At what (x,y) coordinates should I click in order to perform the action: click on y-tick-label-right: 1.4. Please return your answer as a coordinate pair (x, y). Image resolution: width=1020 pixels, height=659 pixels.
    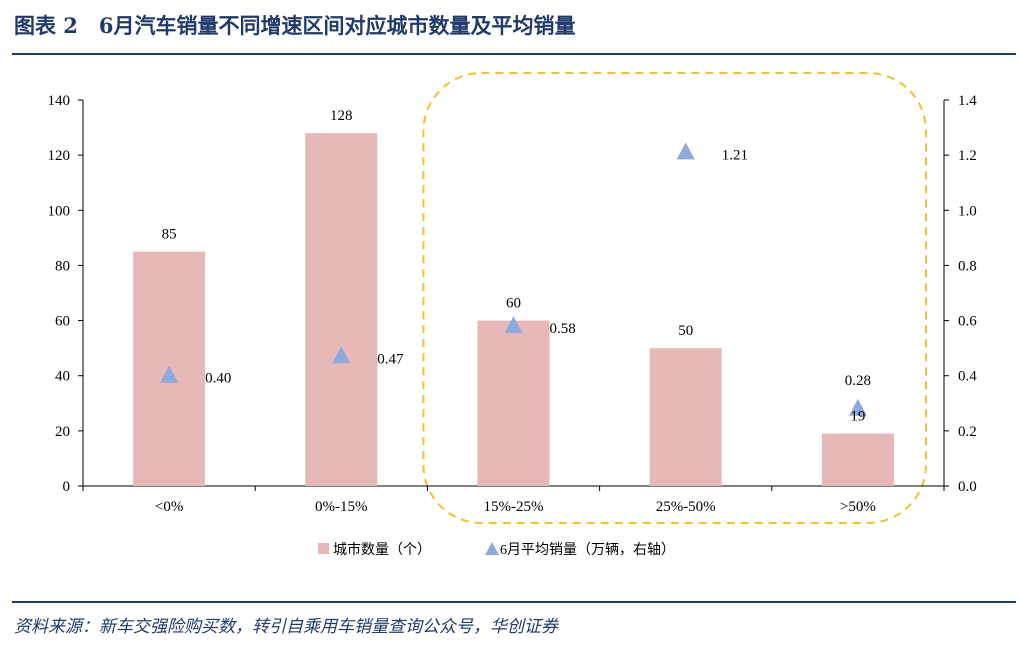
    Looking at the image, I should click on (967, 101).